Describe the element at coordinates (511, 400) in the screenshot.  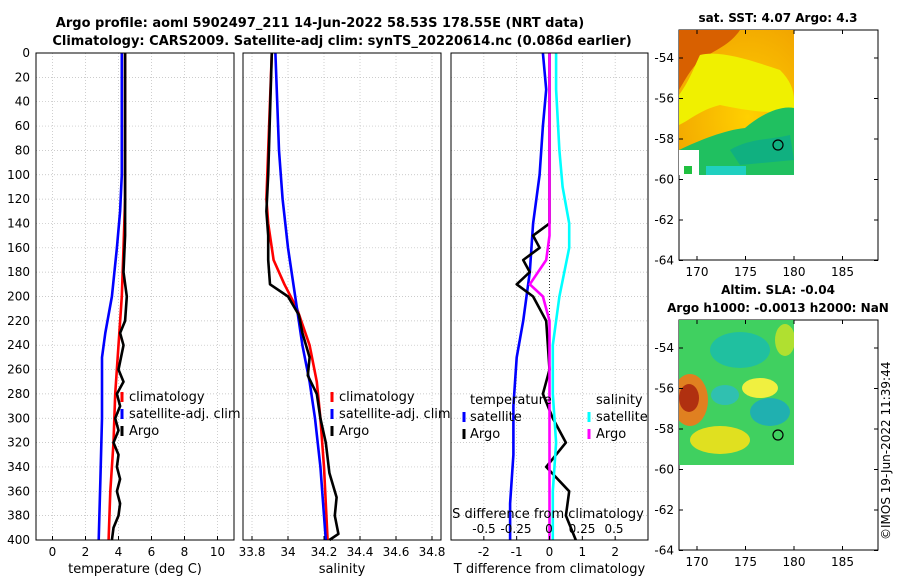
I see `legend-temperature-title: temperature` at that location.